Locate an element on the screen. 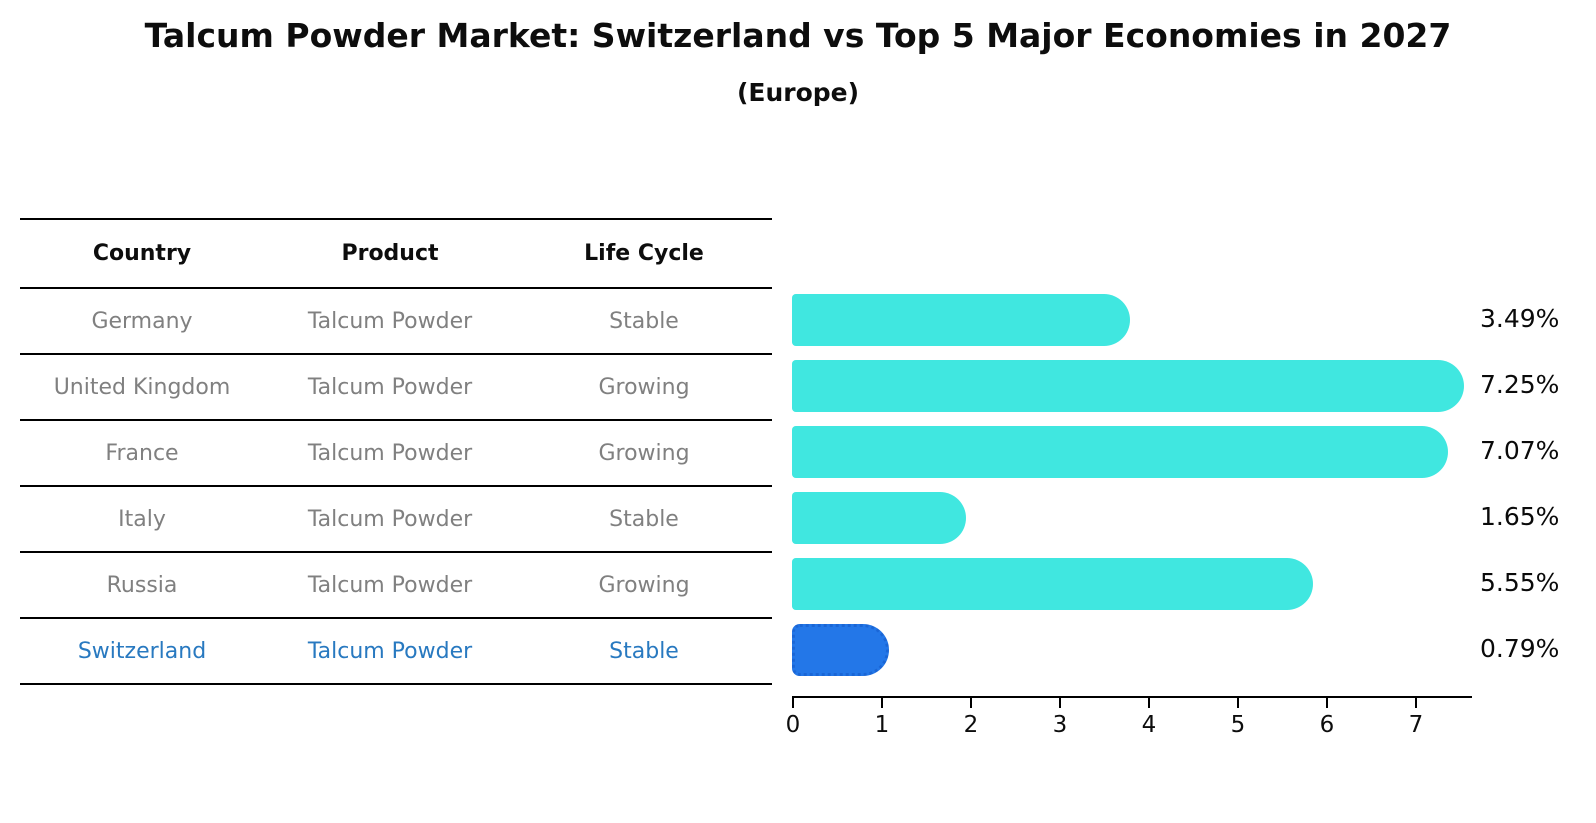 This screenshot has height=823, width=1596. table-row-germany: Germany Talcum Powder Stable is located at coordinates (396, 321).